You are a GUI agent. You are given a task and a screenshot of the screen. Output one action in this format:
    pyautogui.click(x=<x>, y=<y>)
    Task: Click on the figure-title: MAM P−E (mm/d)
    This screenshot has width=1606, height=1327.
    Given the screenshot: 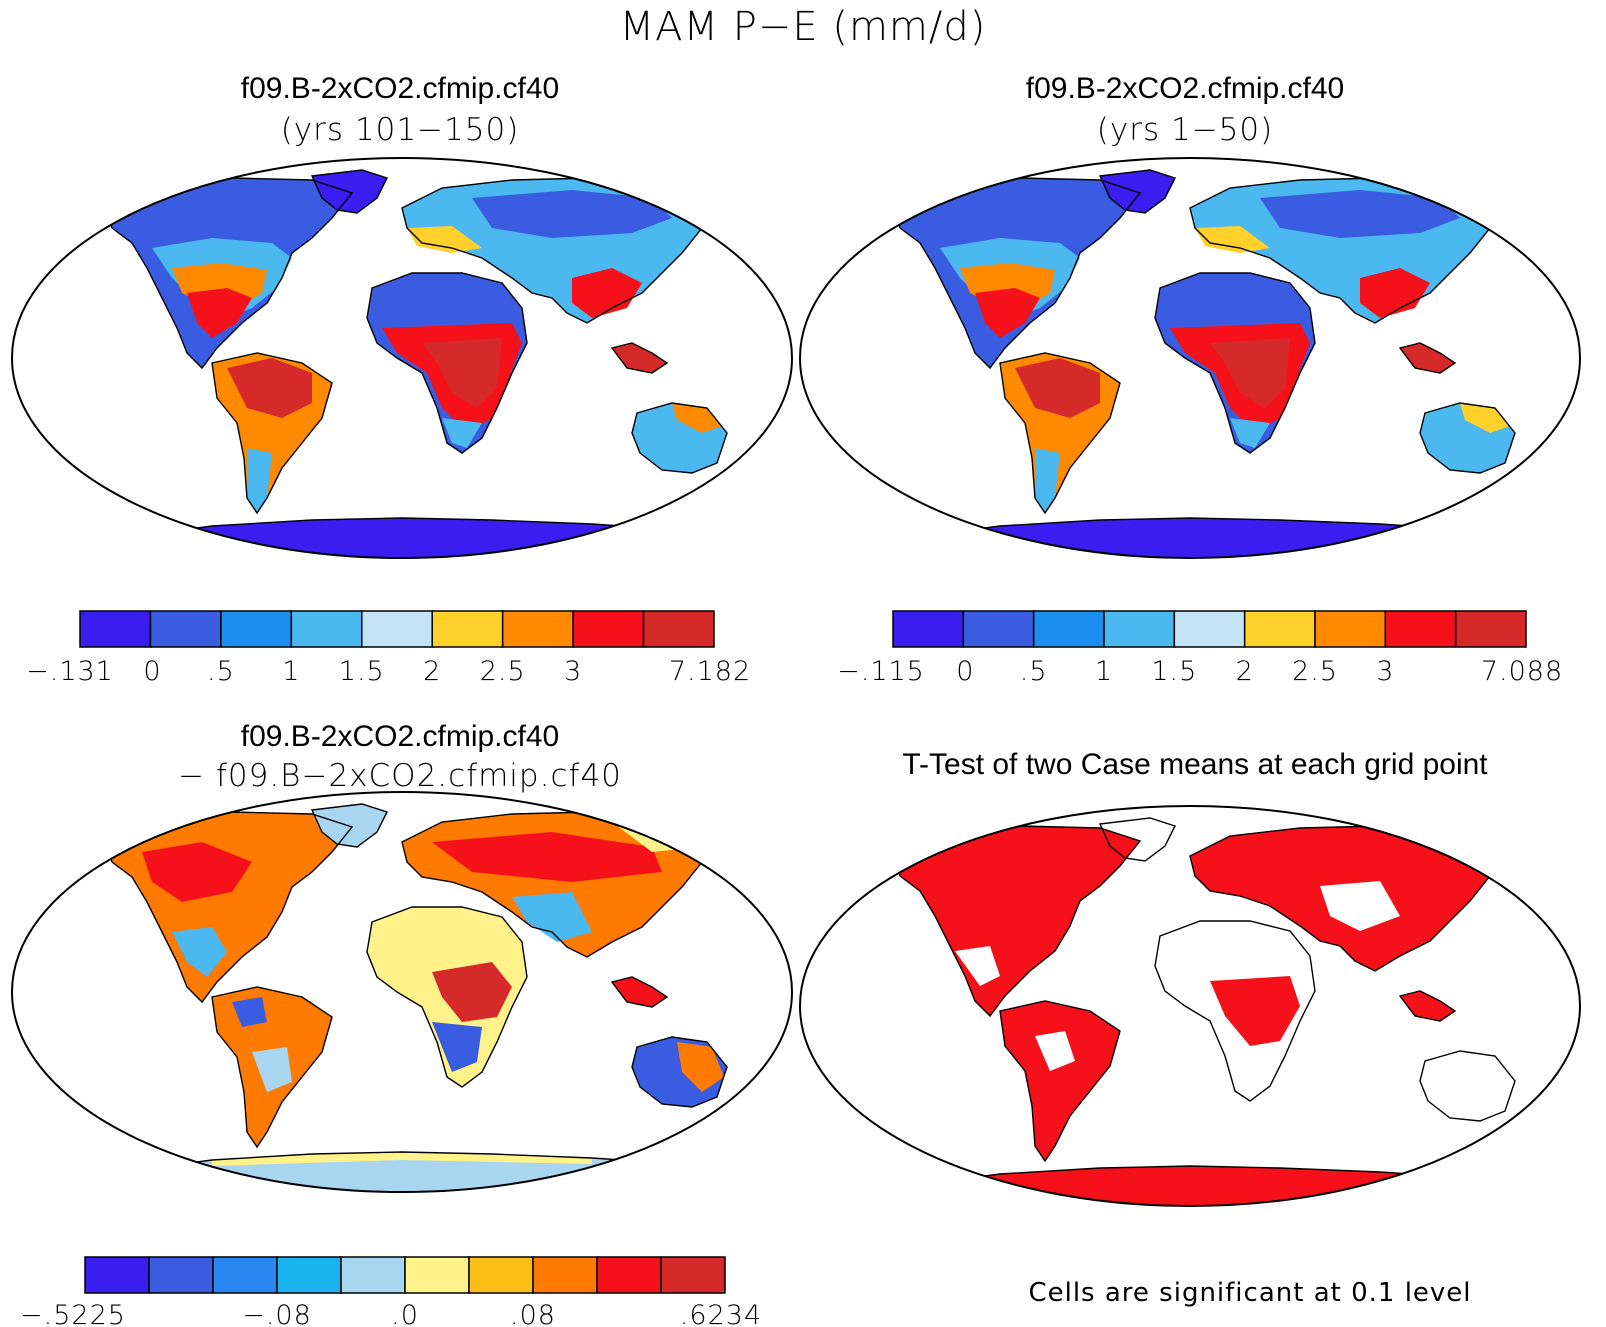 What is the action you would take?
    pyautogui.click(x=803, y=27)
    